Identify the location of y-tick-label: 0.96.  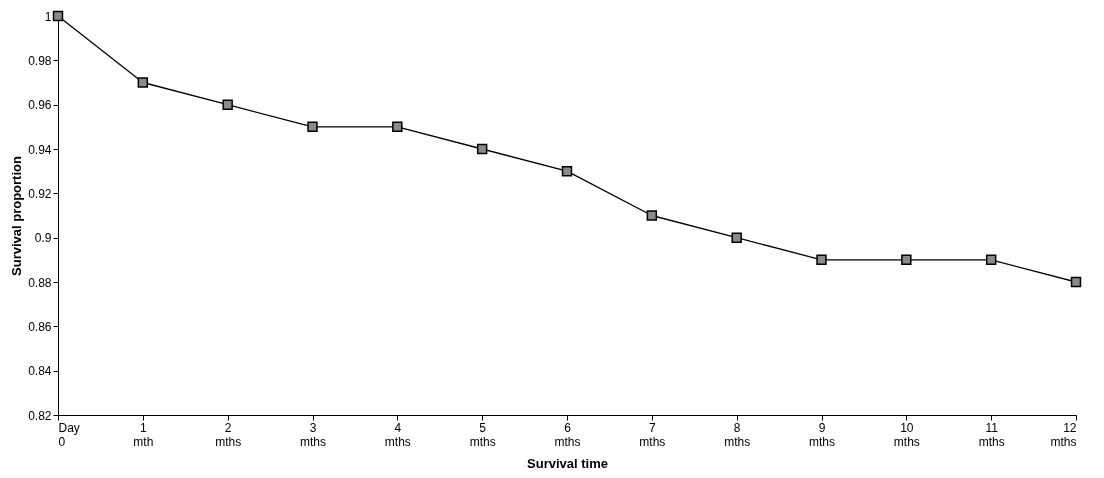
(40, 105).